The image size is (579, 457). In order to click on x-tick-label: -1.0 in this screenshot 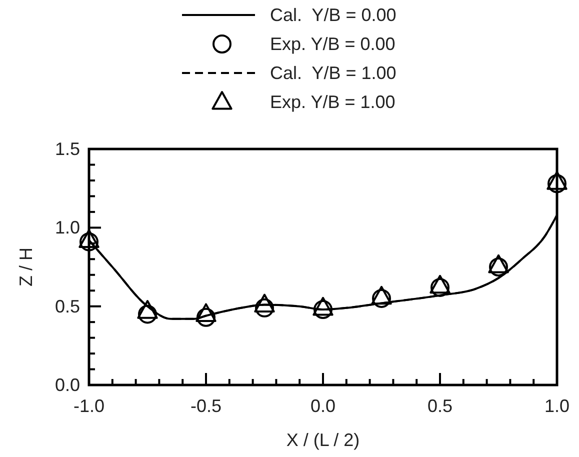, I will do `click(89, 406)`.